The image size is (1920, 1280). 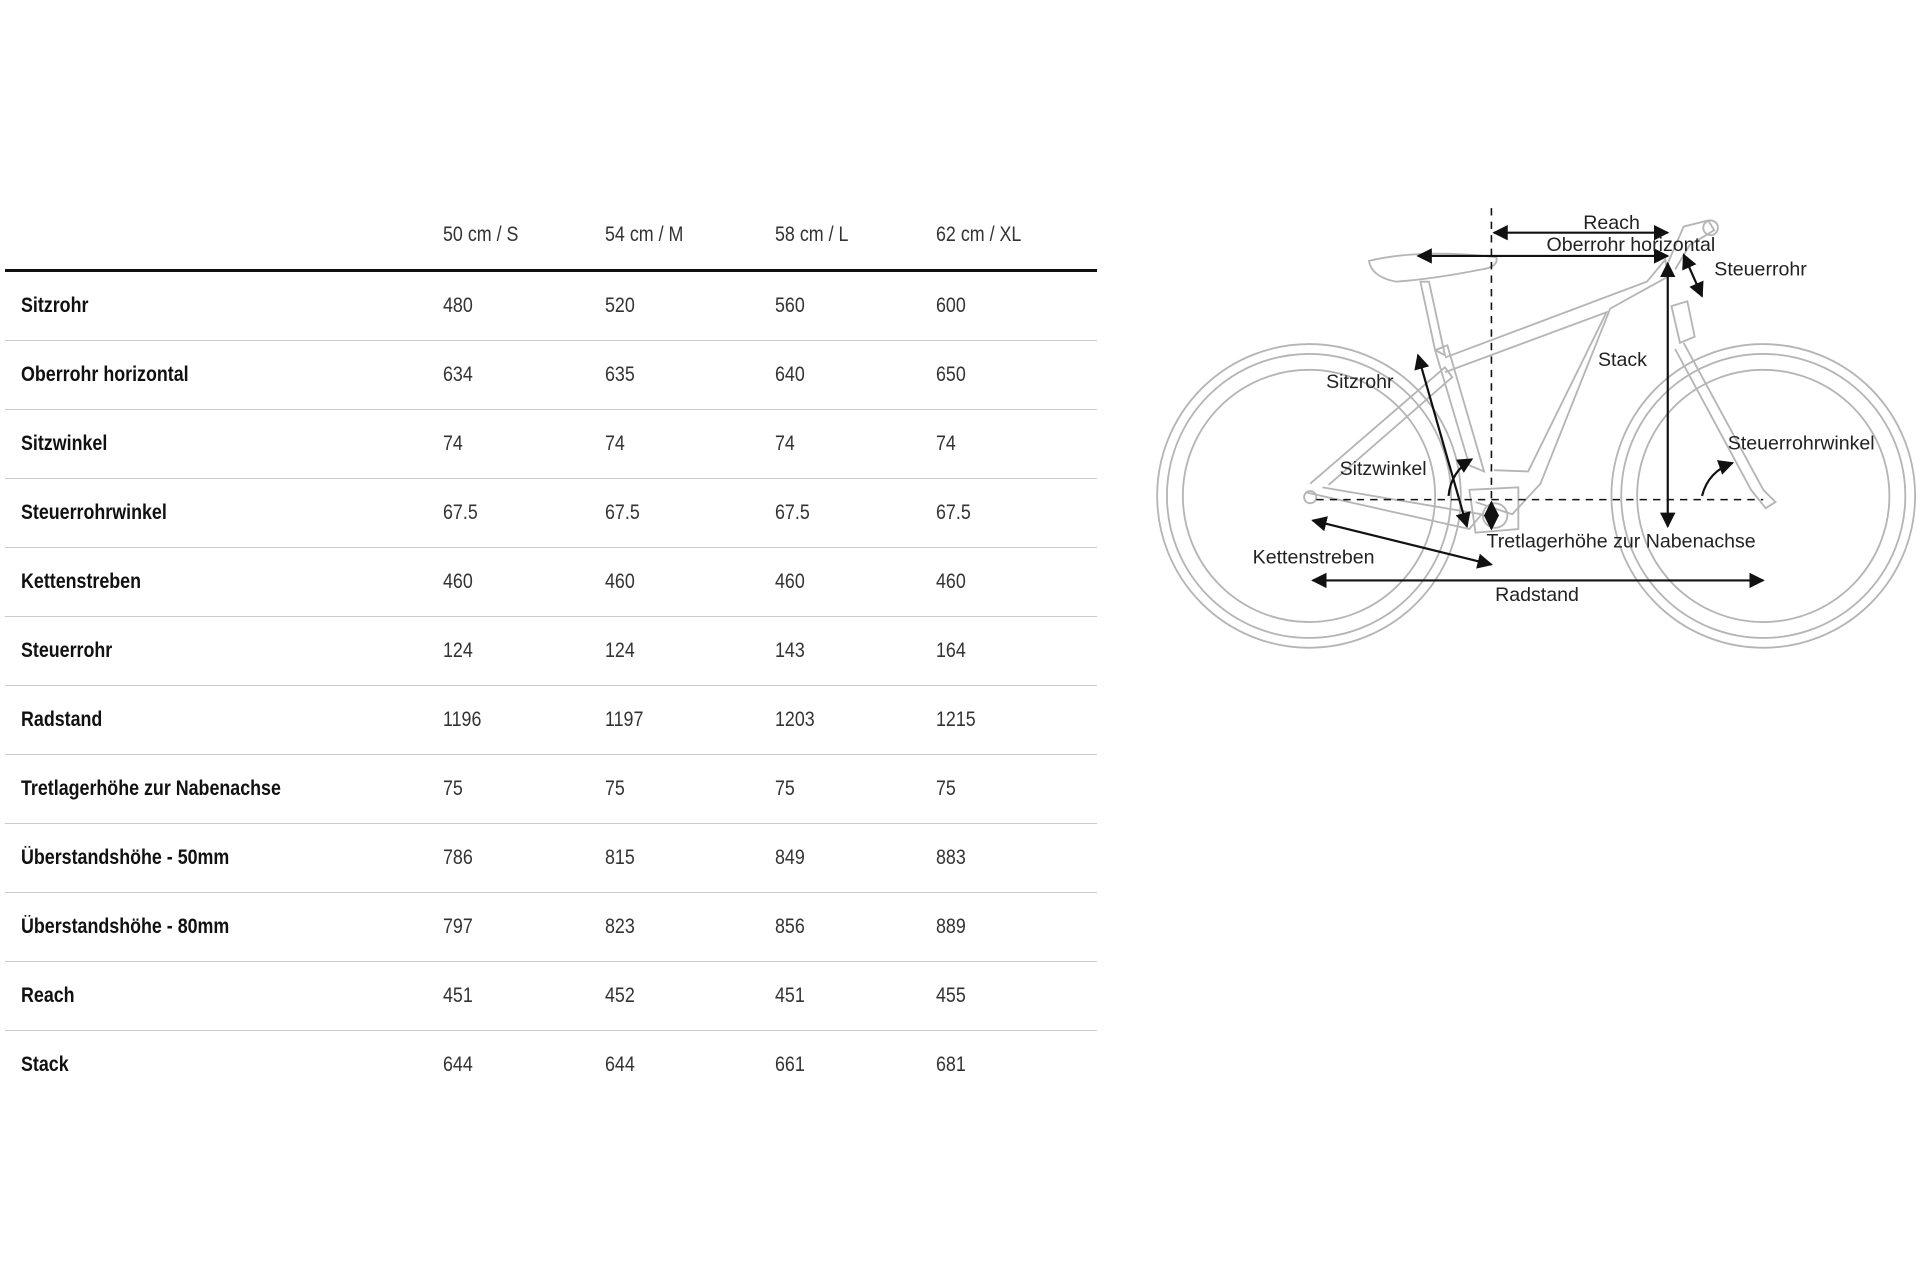 What do you see at coordinates (551, 720) in the screenshot?
I see `table-row: Radstand 1196 1197 1203 1215` at bounding box center [551, 720].